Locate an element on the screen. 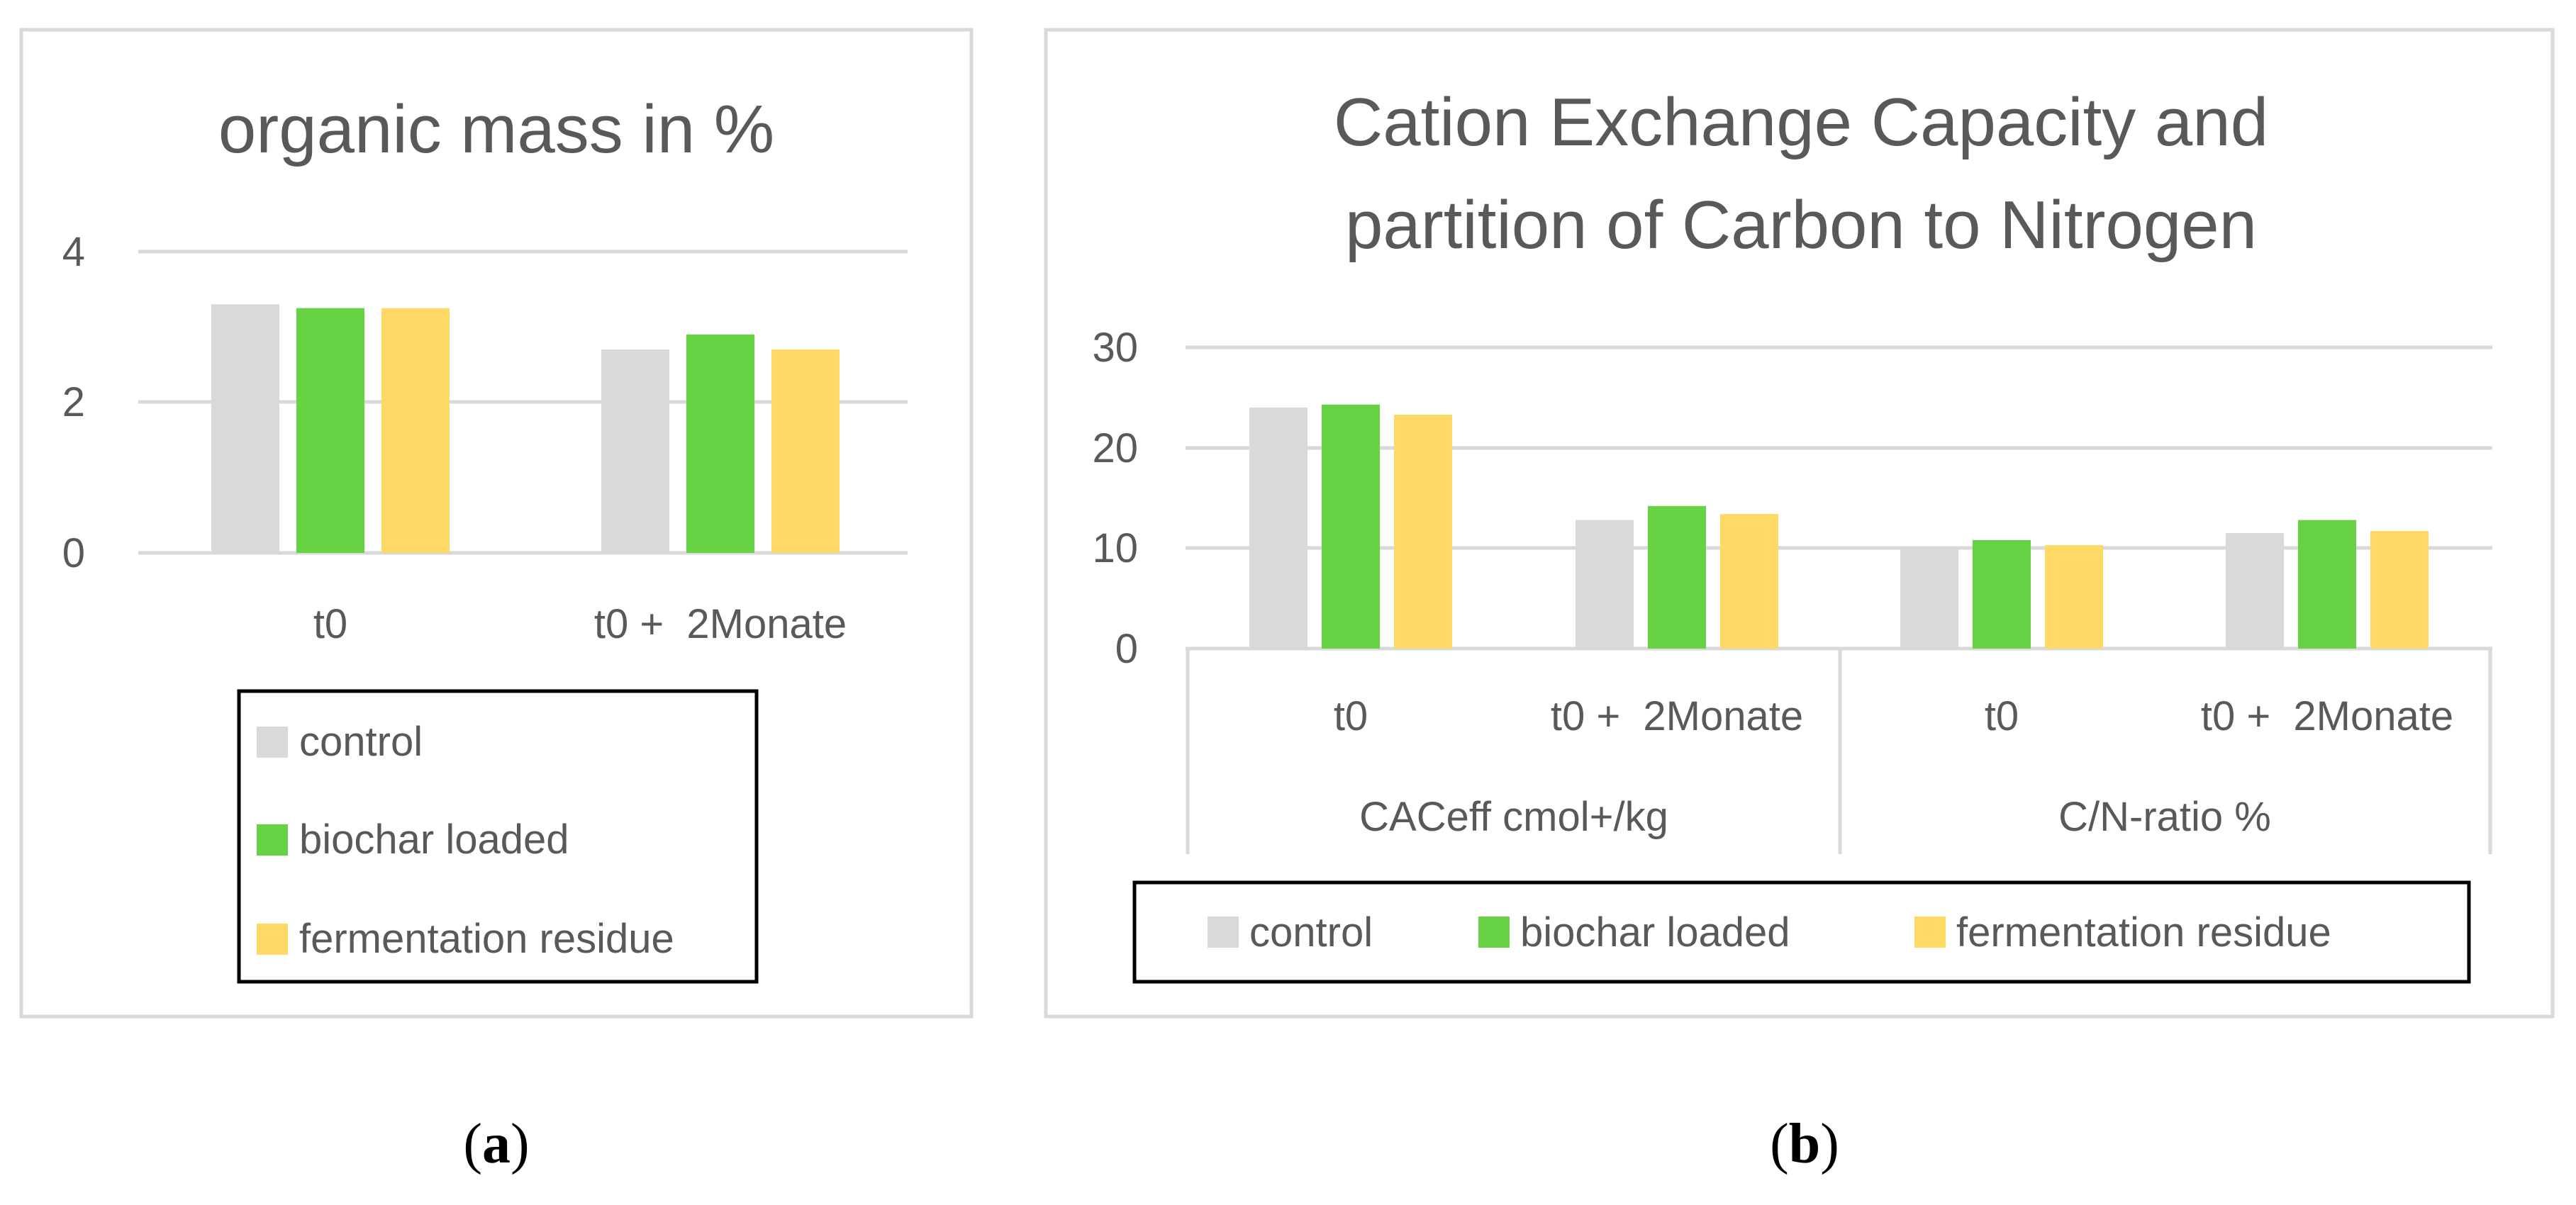  chart-b-legend-swatch-control is located at coordinates (1223, 933).